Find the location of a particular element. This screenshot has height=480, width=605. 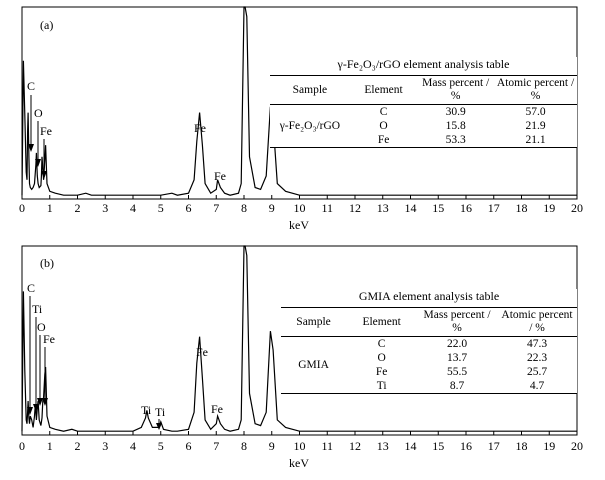

x-ticks-b: 0 1 2 3 4 5 6 7 8 9 10 11 12 13 14 15 16 17 18 19 20 is located at coordinates (301, 442).